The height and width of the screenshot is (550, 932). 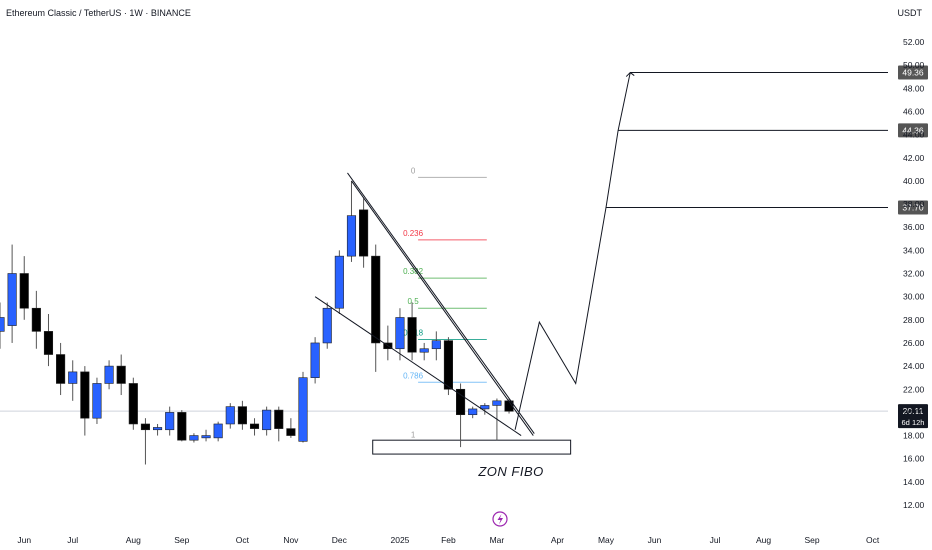 What do you see at coordinates (557, 540) in the screenshot?
I see `x-tick-label: Apr` at bounding box center [557, 540].